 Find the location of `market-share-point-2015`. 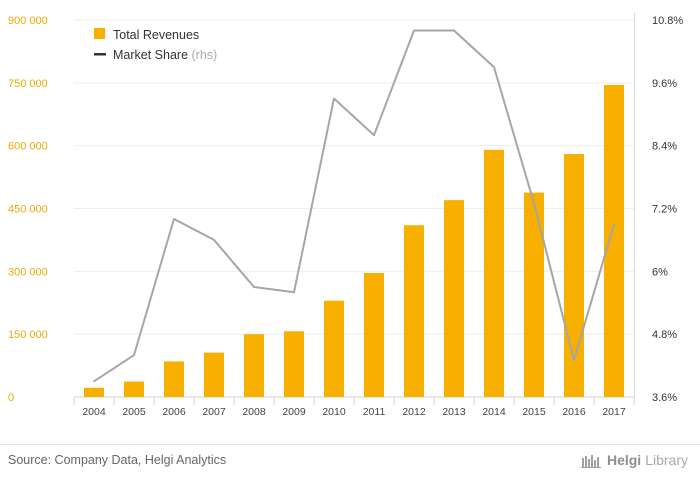

market-share-point-2015 is located at coordinates (534, 203).